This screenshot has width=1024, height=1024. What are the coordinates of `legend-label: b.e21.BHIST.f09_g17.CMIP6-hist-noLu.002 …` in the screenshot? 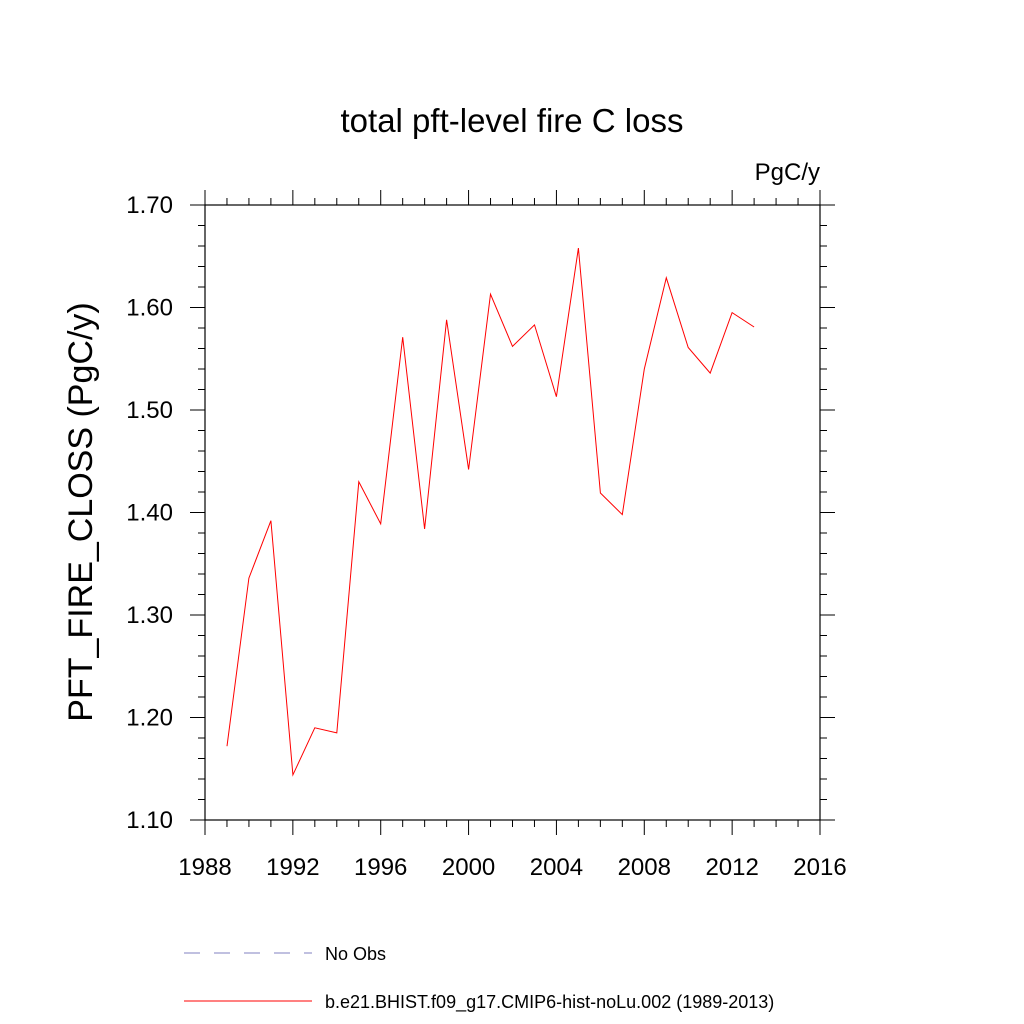 It's located at (549, 1002).